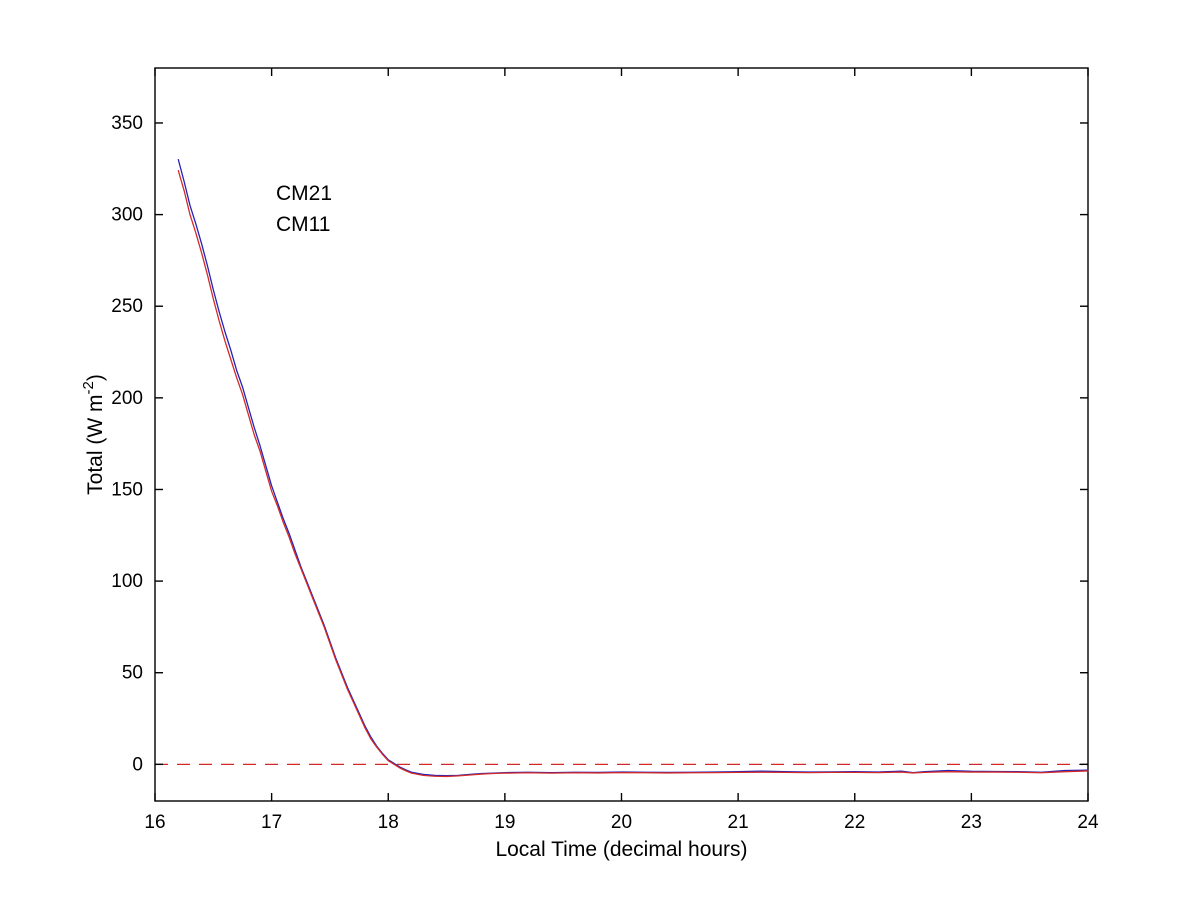  I want to click on y-tick-label: 350, so click(127, 123).